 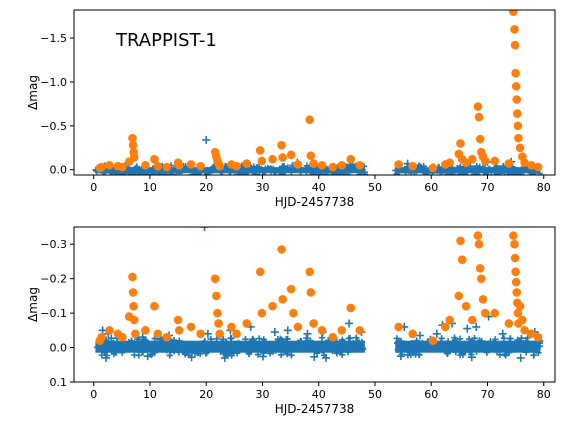 What do you see at coordinates (487, 187) in the screenshot?
I see `x-tick-label: 70` at bounding box center [487, 187].